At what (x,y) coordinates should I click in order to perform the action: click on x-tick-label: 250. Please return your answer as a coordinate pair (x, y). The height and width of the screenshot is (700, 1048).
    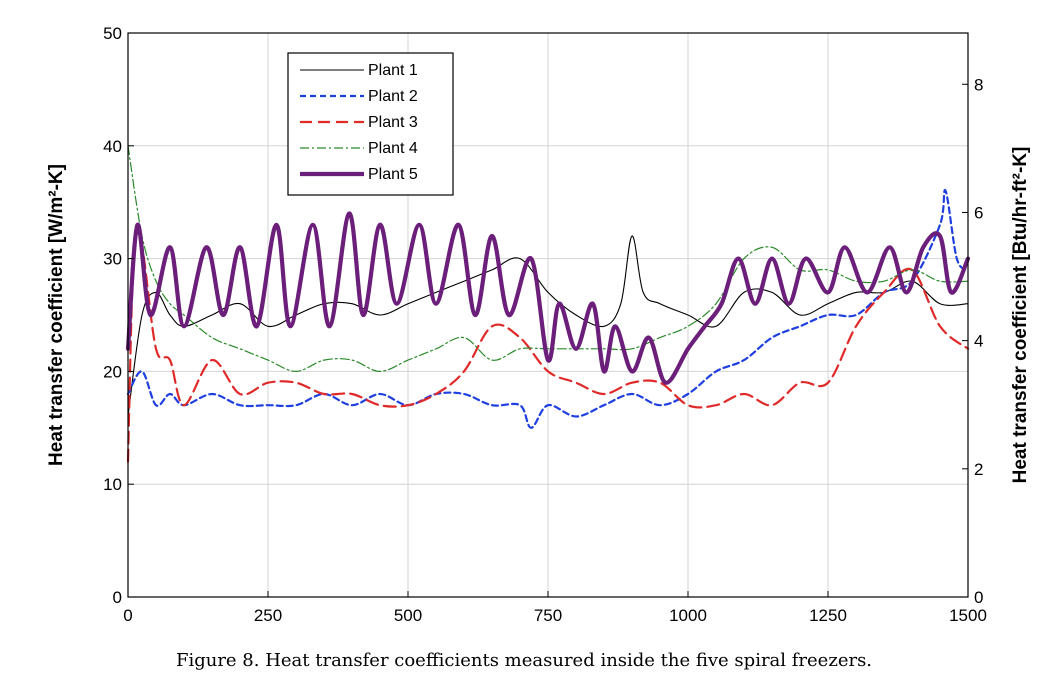
    Looking at the image, I should click on (268, 615).